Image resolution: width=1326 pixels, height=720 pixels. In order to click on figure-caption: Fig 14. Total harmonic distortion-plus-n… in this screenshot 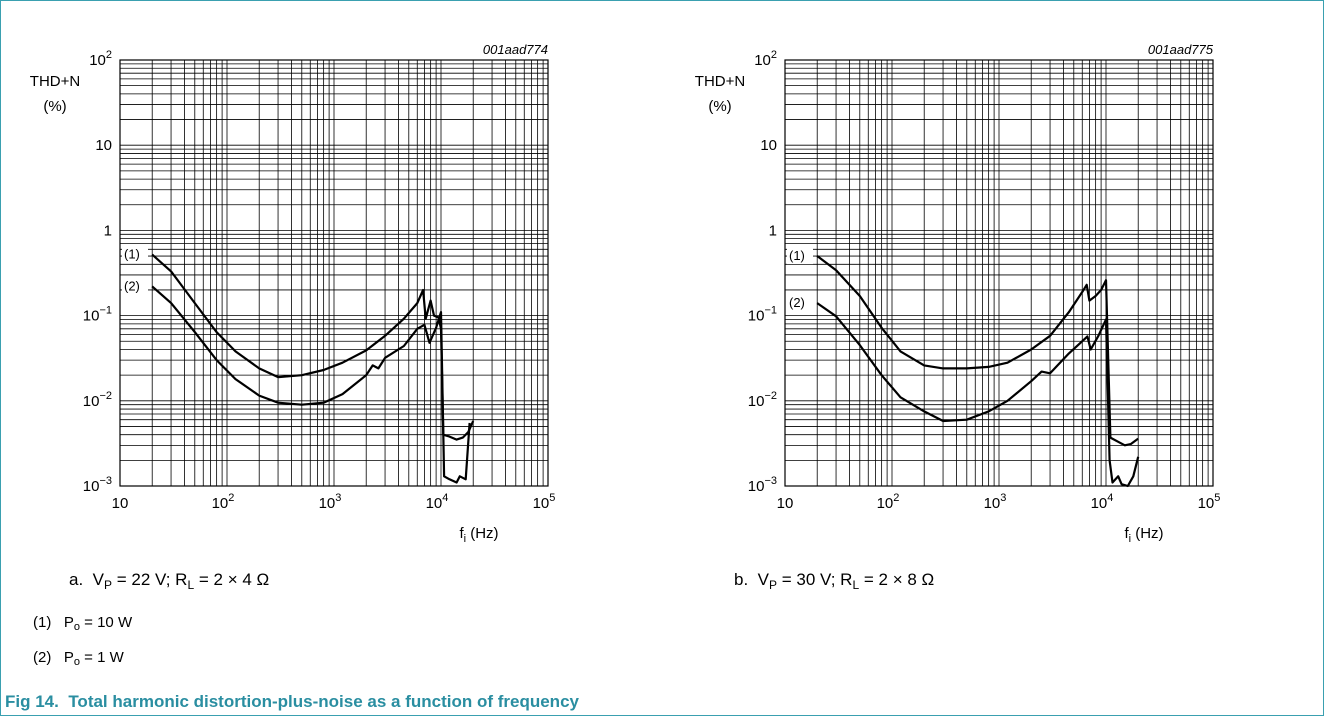, I will do `click(292, 702)`.